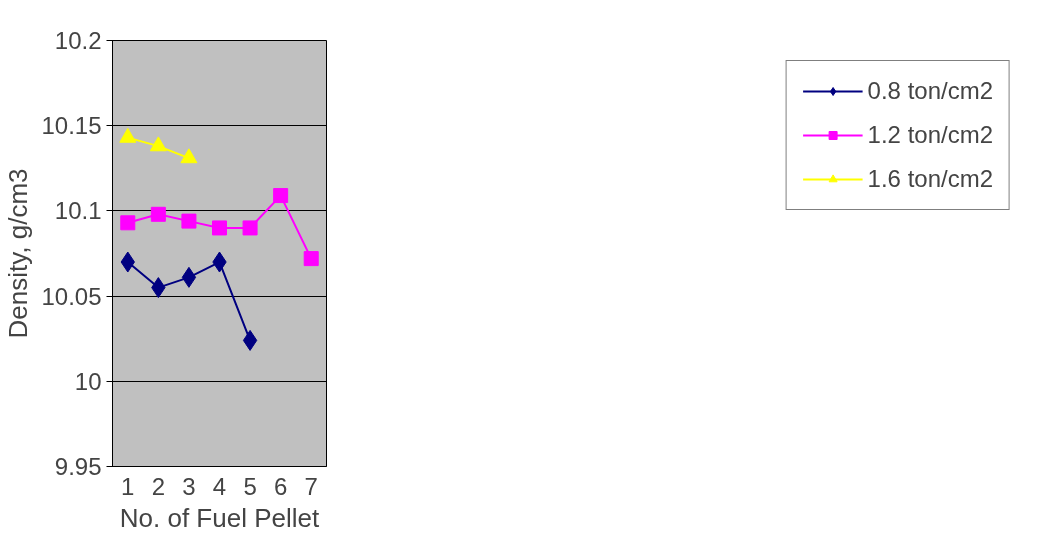 This screenshot has height=541, width=1037. Describe the element at coordinates (158, 486) in the screenshot. I see `x-tick-label: 2` at that location.